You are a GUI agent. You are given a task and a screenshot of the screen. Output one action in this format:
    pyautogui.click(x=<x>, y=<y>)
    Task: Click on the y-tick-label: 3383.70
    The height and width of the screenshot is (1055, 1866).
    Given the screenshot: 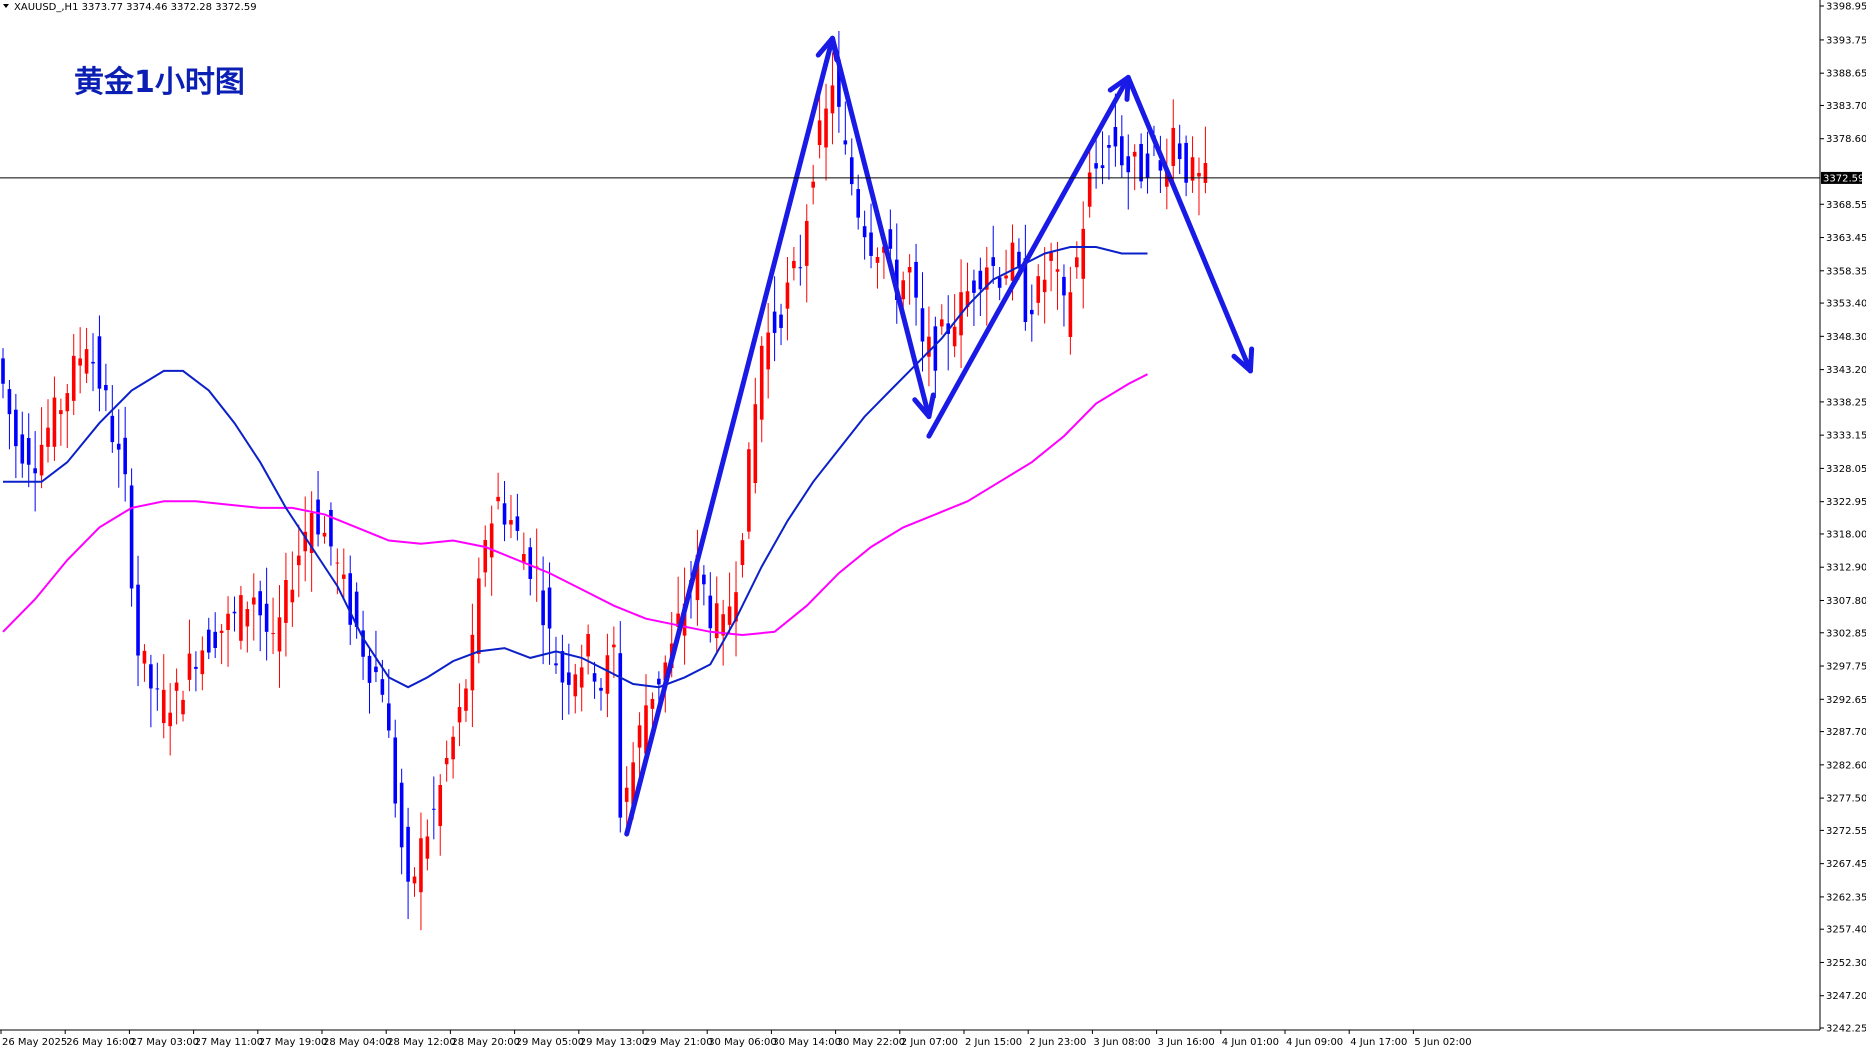 What is the action you would take?
    pyautogui.click(x=1846, y=106)
    